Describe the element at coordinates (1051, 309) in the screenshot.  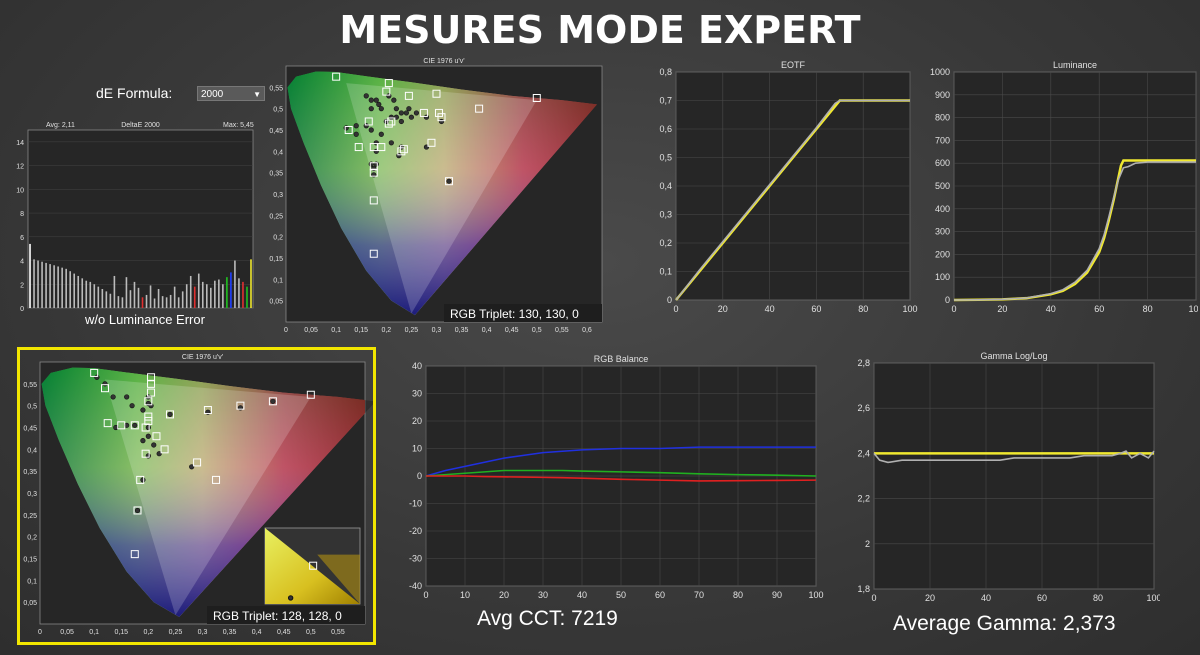
I see `x-tick-label: 40` at that location.